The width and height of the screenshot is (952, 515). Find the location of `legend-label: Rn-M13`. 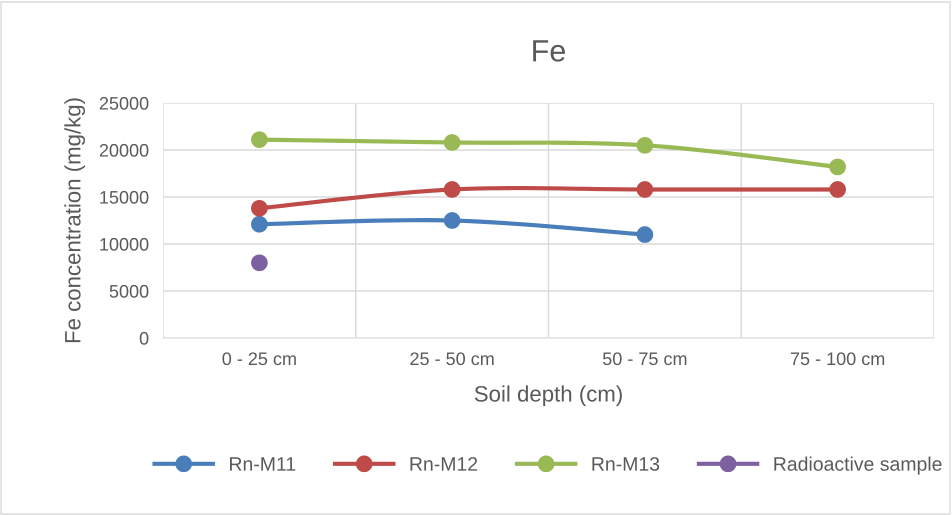

legend-label: Rn-M13 is located at coordinates (626, 464).